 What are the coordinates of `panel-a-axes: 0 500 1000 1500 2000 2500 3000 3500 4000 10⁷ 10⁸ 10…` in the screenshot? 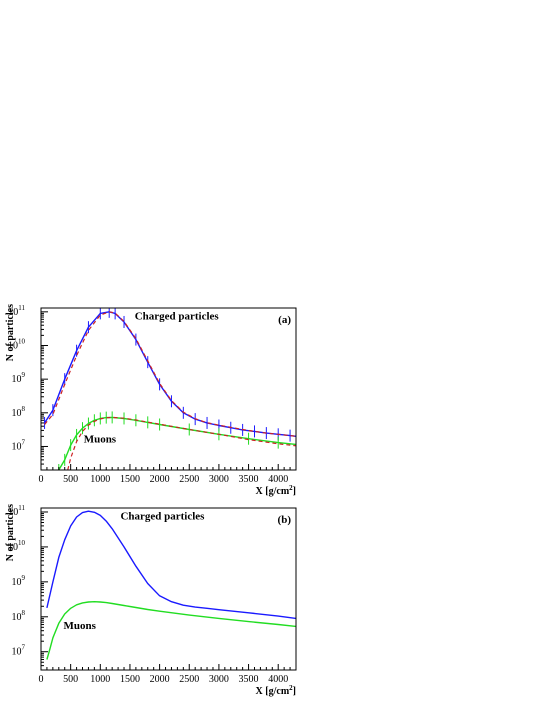 It's located at (152, 394).